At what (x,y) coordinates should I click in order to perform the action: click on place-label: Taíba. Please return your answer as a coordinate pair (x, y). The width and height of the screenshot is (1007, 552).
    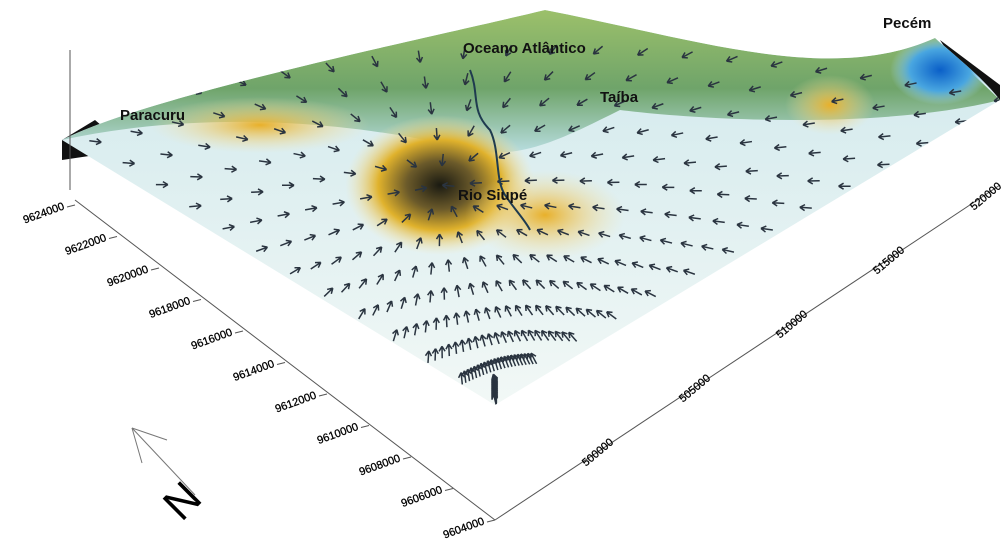
    Looking at the image, I should click on (619, 97).